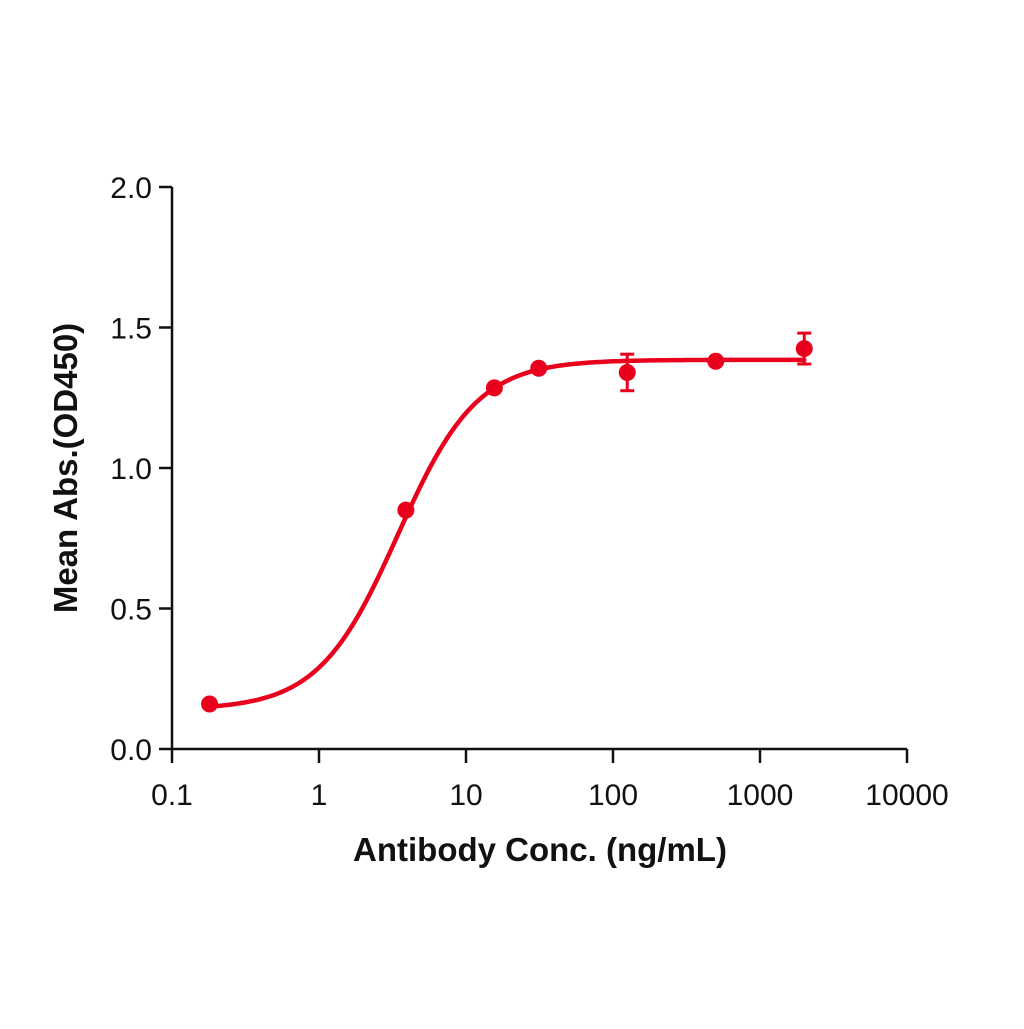 The width and height of the screenshot is (1024, 1029). Describe the element at coordinates (172, 795) in the screenshot. I see `x-tick-label: 0.1` at that location.